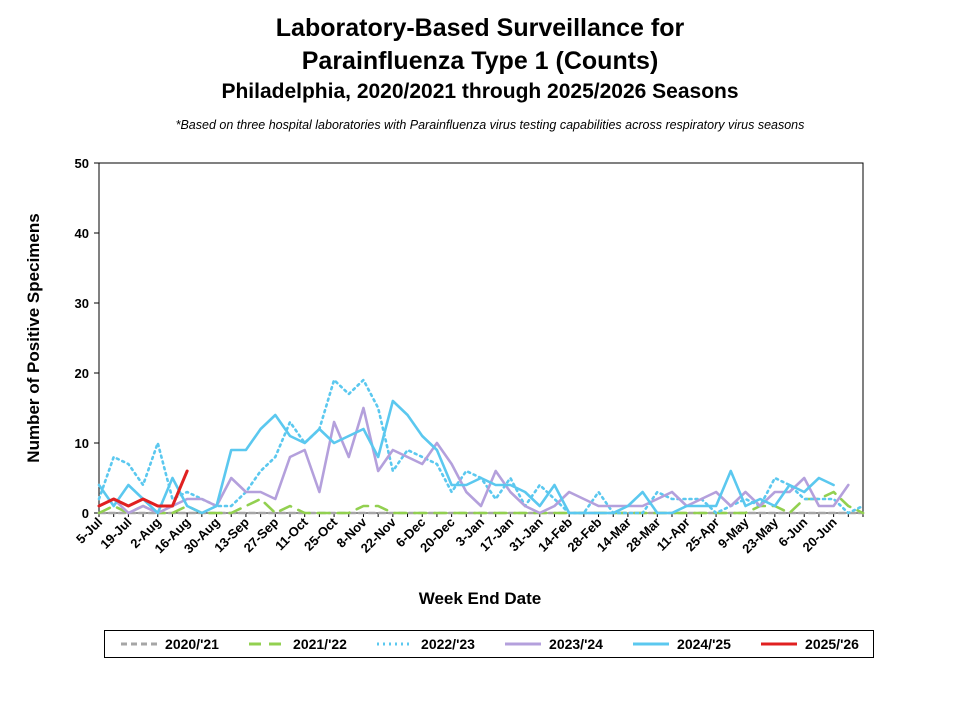 Image resolution: width=960 pixels, height=720 pixels. What do you see at coordinates (480, 28) in the screenshot?
I see `chart-title-line1: Laboratory-Based Surveillance for` at bounding box center [480, 28].